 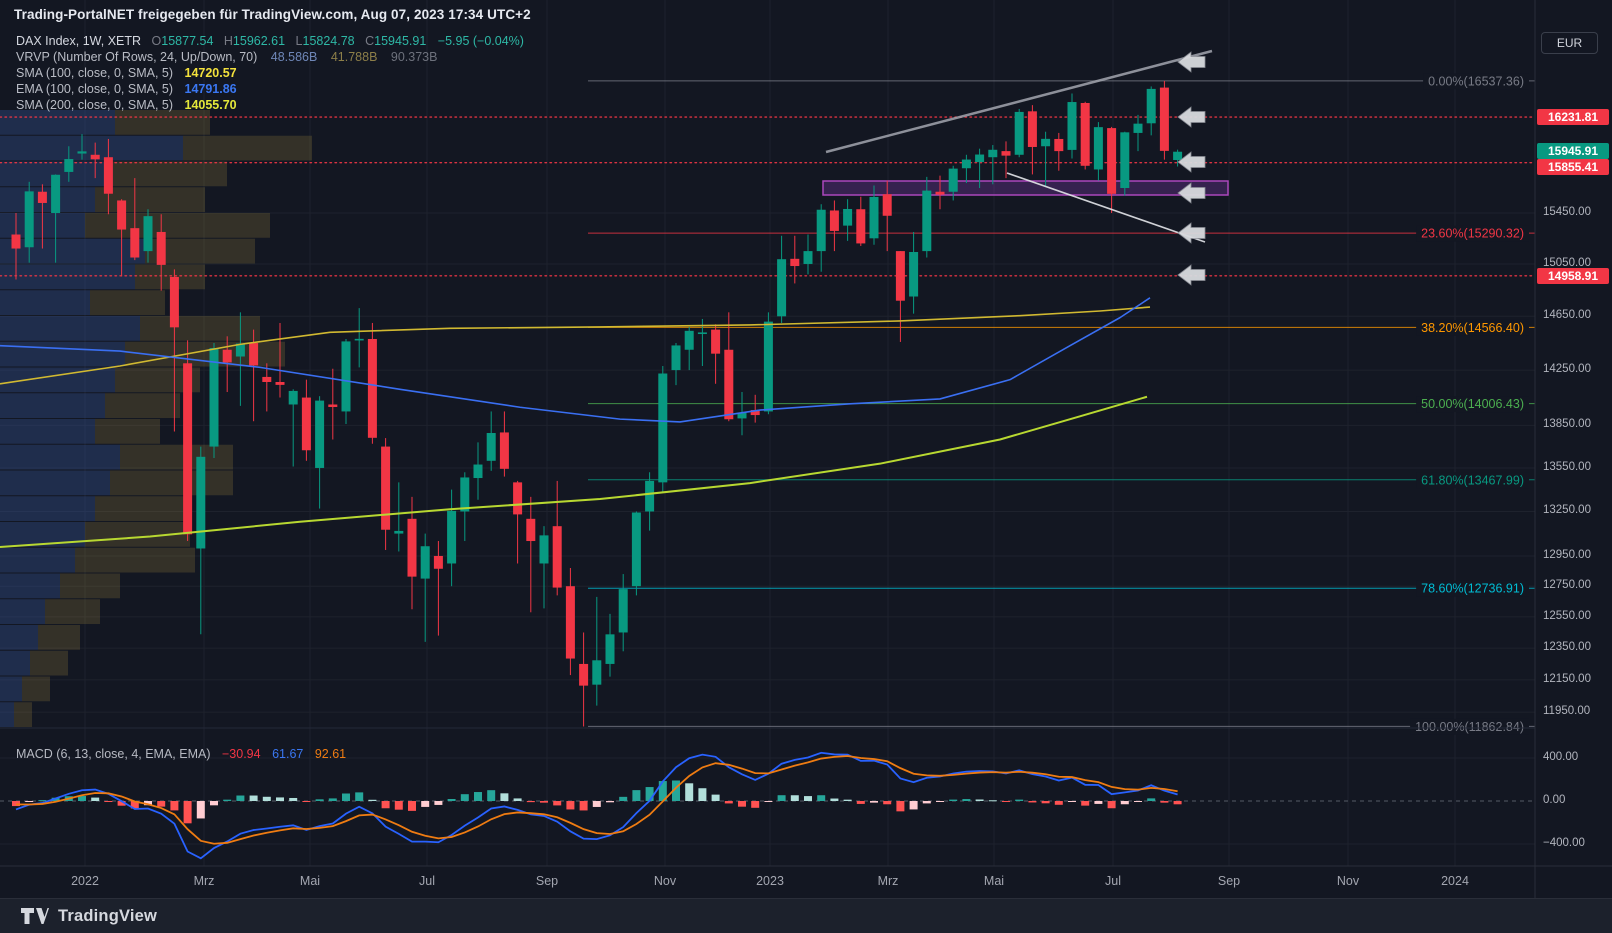 What do you see at coordinates (596, 800) in the screenshot?
I see `macd-signal-line` at bounding box center [596, 800].